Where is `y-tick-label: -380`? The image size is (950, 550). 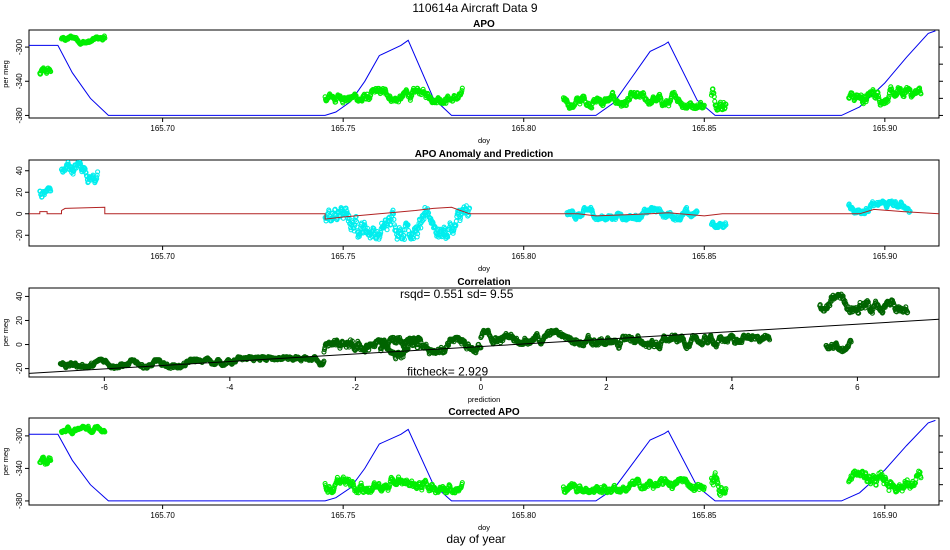
y-tick-label: -380 is located at coordinates (19, 500).